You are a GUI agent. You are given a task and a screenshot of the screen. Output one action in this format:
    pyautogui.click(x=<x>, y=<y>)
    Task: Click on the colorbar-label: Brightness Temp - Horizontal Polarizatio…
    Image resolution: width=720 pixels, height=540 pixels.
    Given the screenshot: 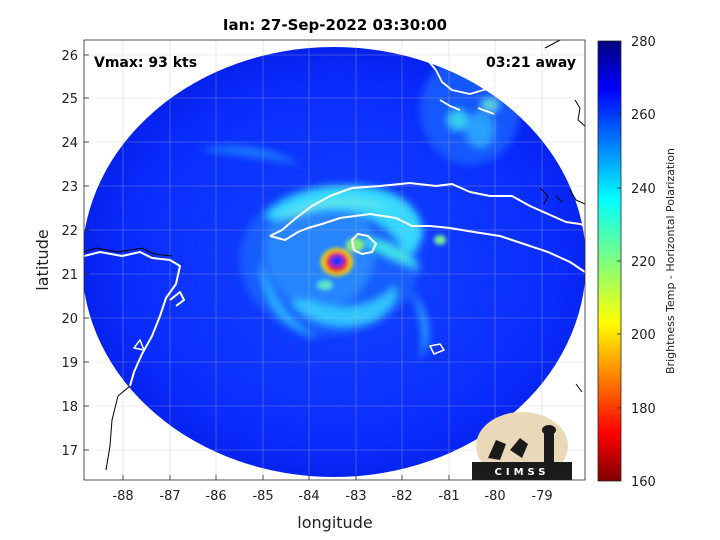 What is the action you would take?
    pyautogui.click(x=670, y=261)
    